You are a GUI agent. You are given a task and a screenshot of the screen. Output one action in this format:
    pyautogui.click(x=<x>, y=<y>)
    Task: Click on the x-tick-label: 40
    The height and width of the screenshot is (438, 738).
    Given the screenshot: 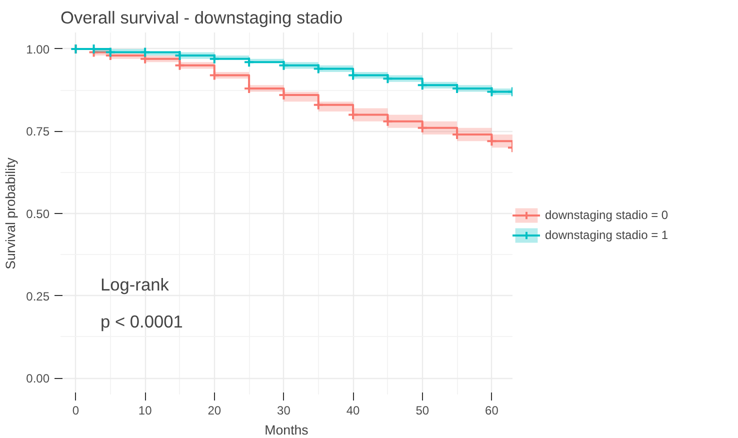 What is the action you would take?
    pyautogui.click(x=353, y=411)
    